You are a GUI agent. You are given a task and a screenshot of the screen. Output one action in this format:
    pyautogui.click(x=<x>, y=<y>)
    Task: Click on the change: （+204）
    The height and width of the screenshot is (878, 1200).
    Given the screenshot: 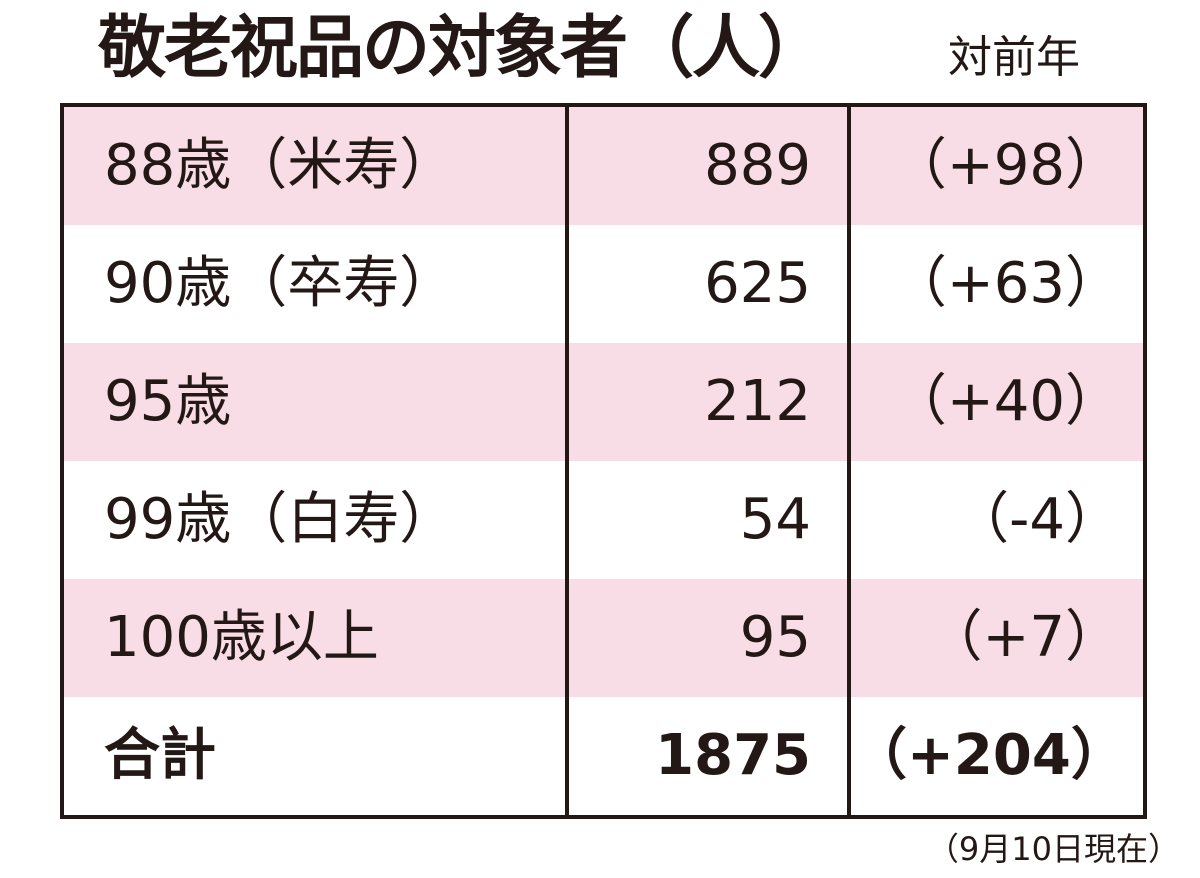 What is the action you would take?
    pyautogui.click(x=989, y=755)
    